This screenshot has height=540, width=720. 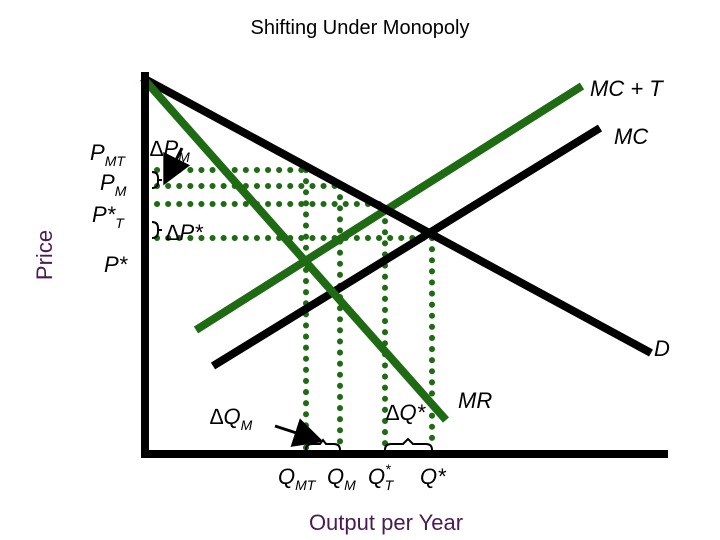 What do you see at coordinates (631, 136) in the screenshot?
I see `mc-label: MC` at bounding box center [631, 136].